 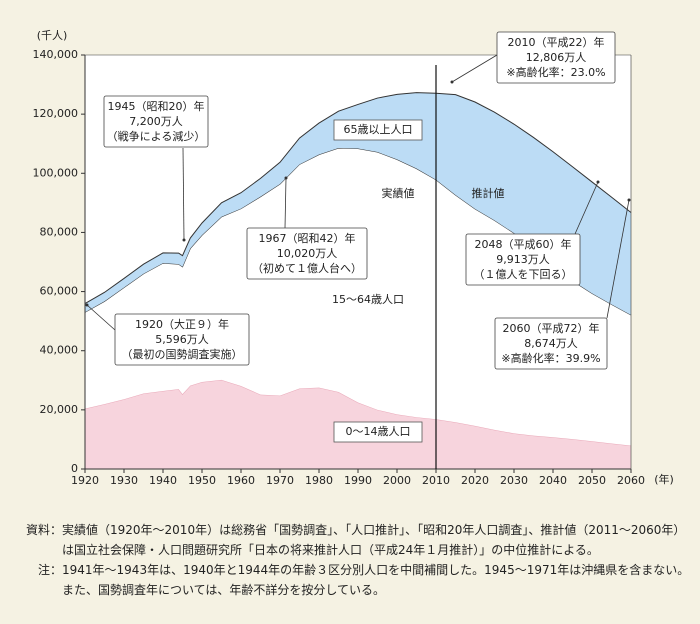 What do you see at coordinates (553, 480) in the screenshot?
I see `x-tick-label: 2040` at bounding box center [553, 480].